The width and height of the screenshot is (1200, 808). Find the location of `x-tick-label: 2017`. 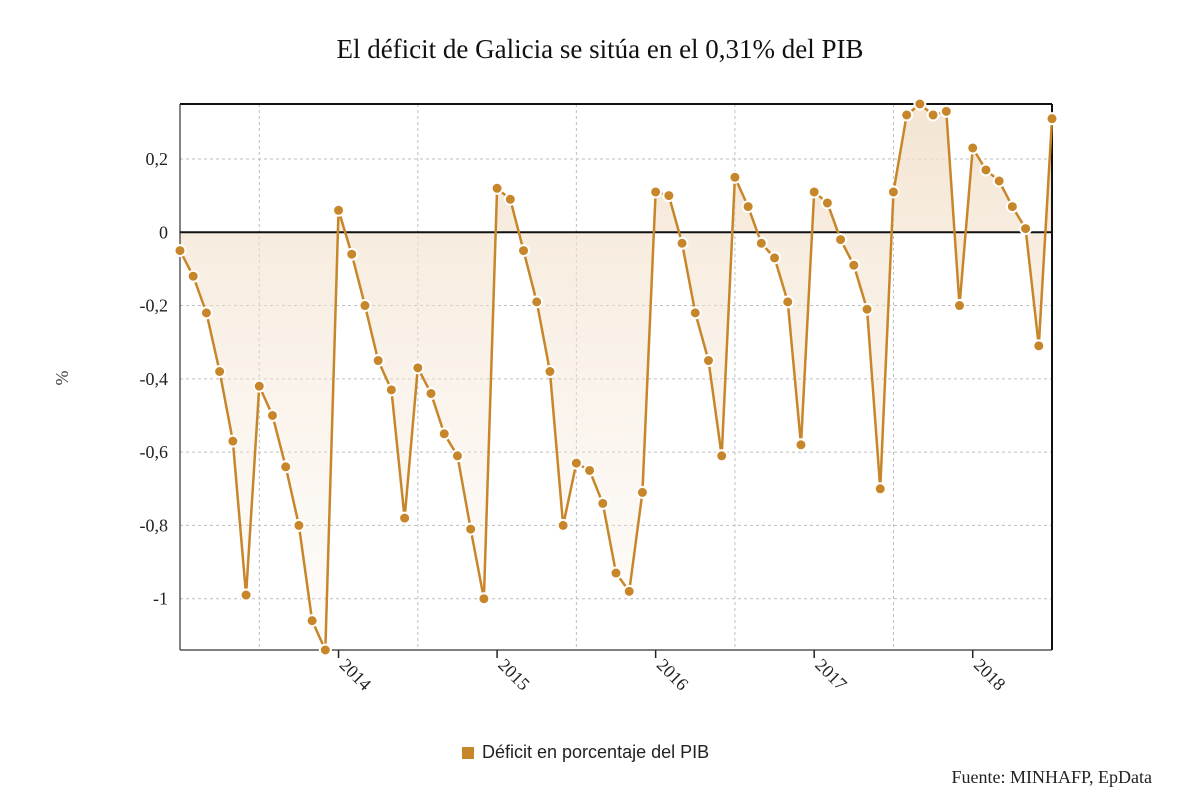

x-tick-label: 2017 is located at coordinates (831, 675).